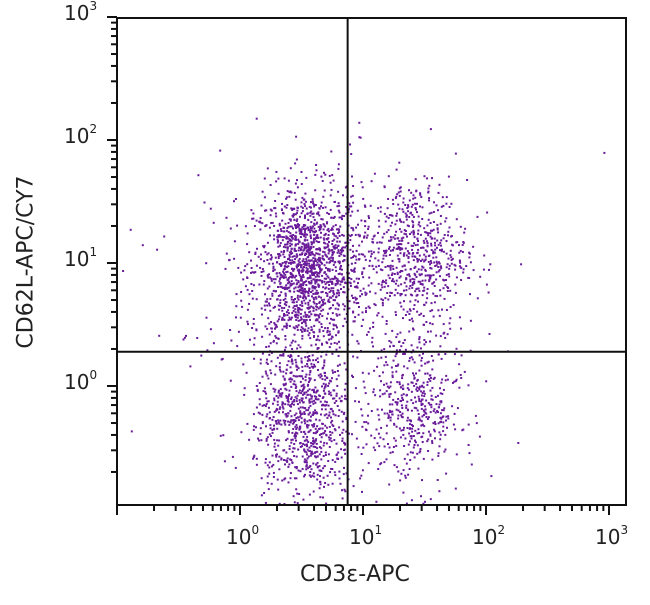 This screenshot has width=650, height=605. What do you see at coordinates (81, 135) in the screenshot?
I see `y-tick-label: 10²` at bounding box center [81, 135].